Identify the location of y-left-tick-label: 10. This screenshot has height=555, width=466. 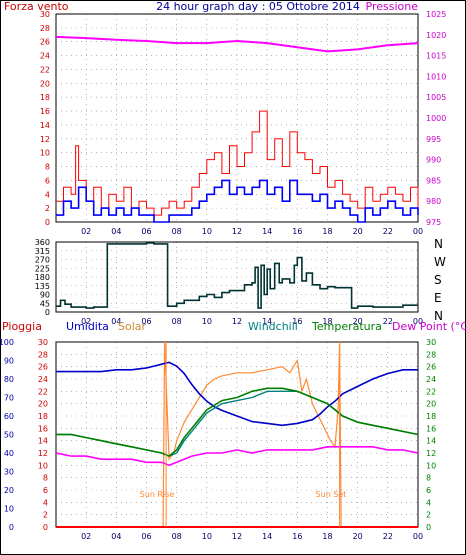
(45, 153).